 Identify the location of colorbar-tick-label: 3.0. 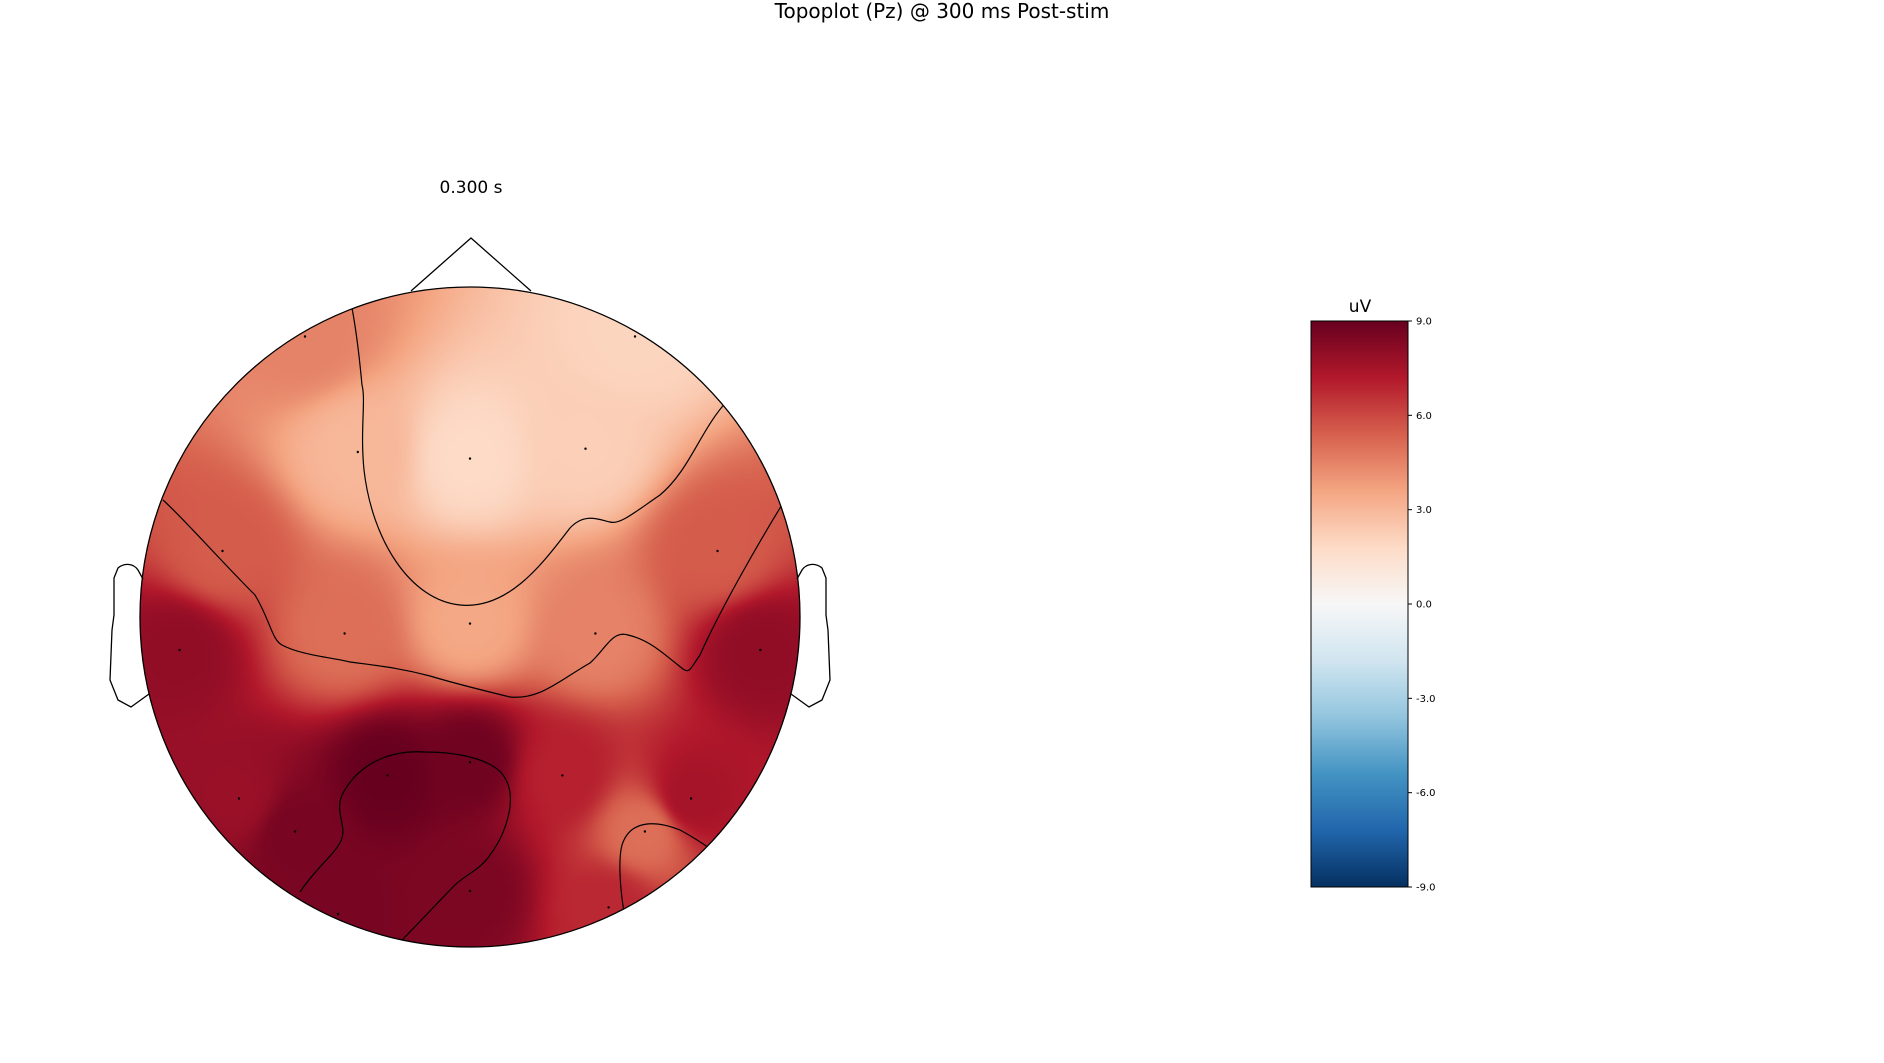
(1424, 510).